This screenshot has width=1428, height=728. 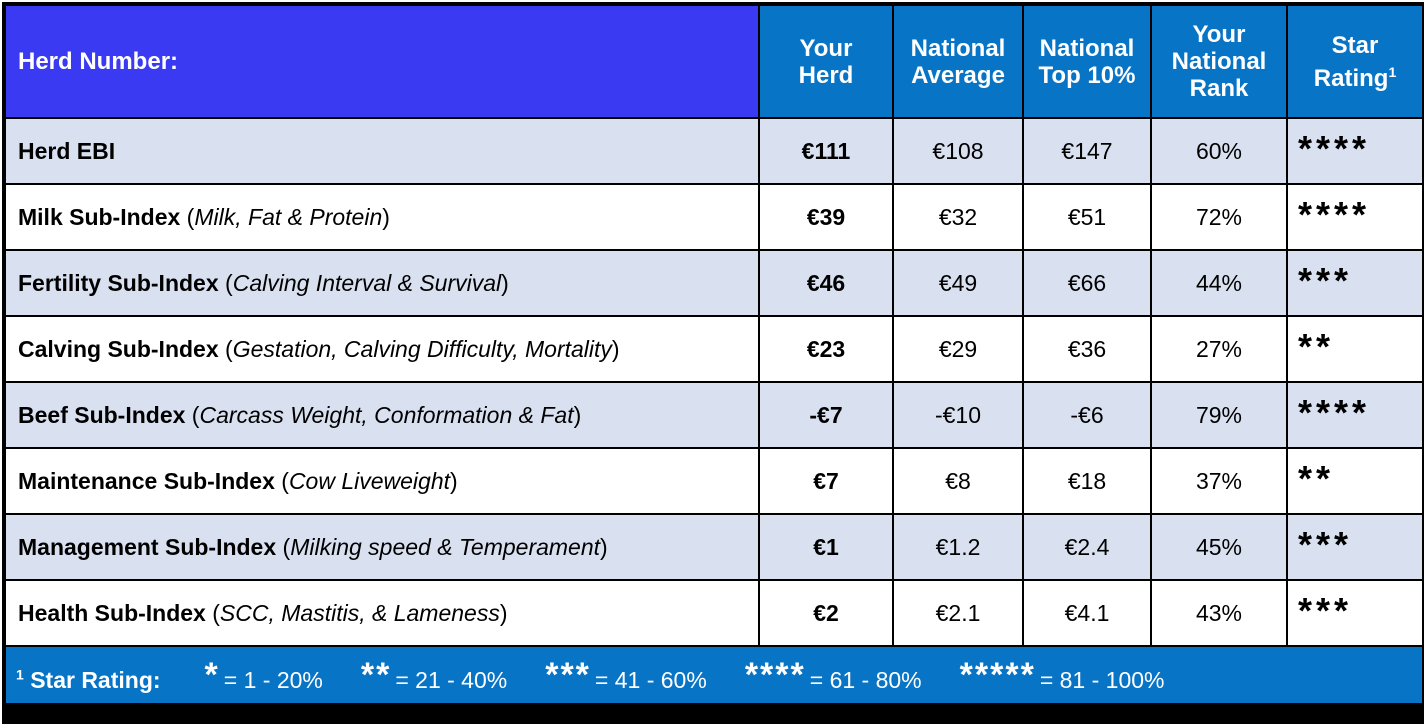 I want to click on cell-your-herd: €2, so click(x=826, y=613).